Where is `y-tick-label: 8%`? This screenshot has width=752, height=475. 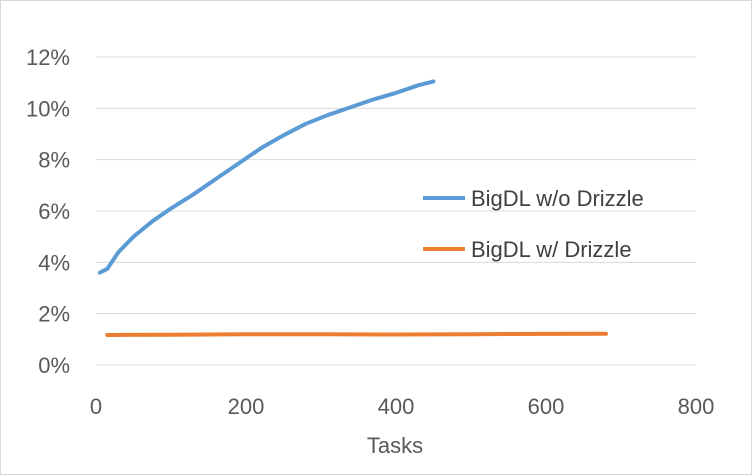 y-tick-label: 8% is located at coordinates (54, 160).